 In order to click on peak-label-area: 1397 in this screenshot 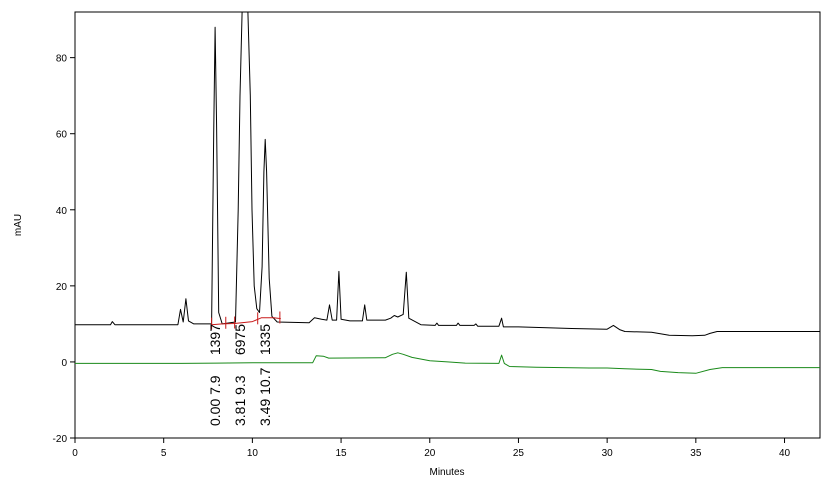, I will do `click(215, 339)`.